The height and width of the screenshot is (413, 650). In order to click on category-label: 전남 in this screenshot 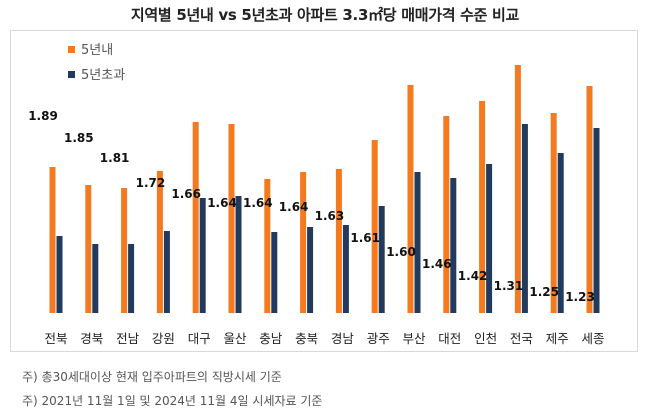, I will do `click(128, 338)`.